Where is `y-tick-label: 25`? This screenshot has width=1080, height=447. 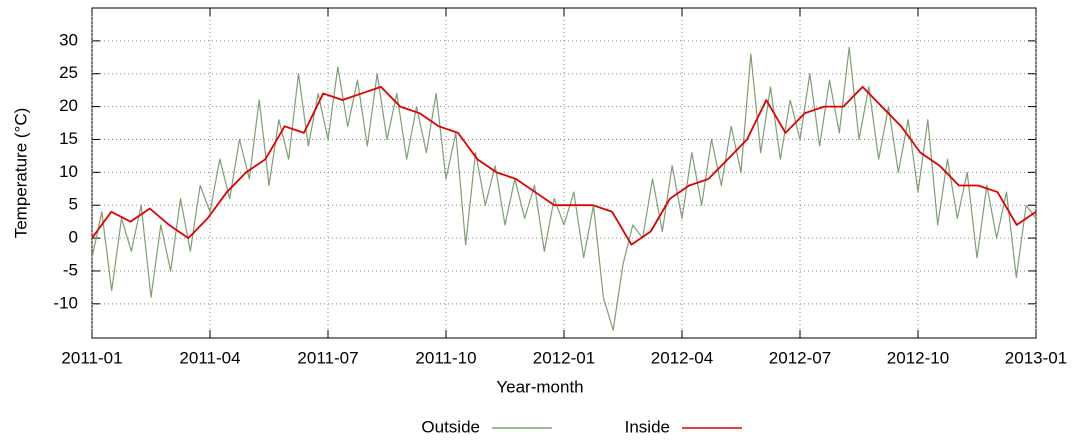 y-tick-label: 25 is located at coordinates (68, 72).